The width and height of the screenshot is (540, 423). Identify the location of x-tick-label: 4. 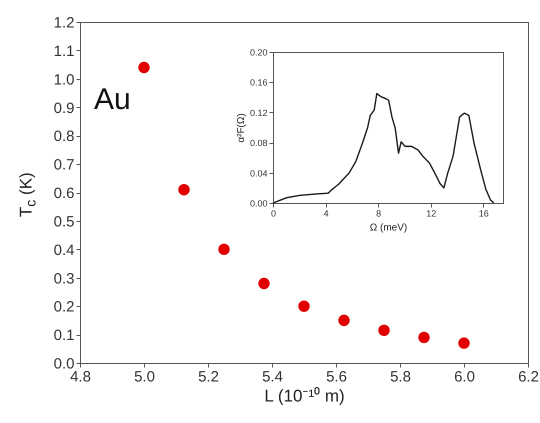
(326, 213).